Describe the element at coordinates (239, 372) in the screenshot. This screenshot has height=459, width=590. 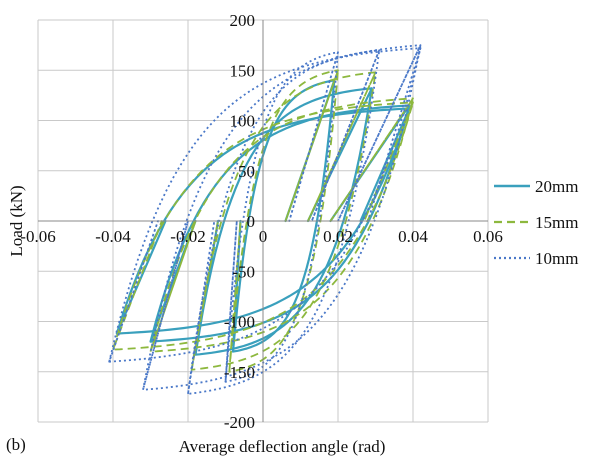
I see `y-tick-label: -150` at that location.